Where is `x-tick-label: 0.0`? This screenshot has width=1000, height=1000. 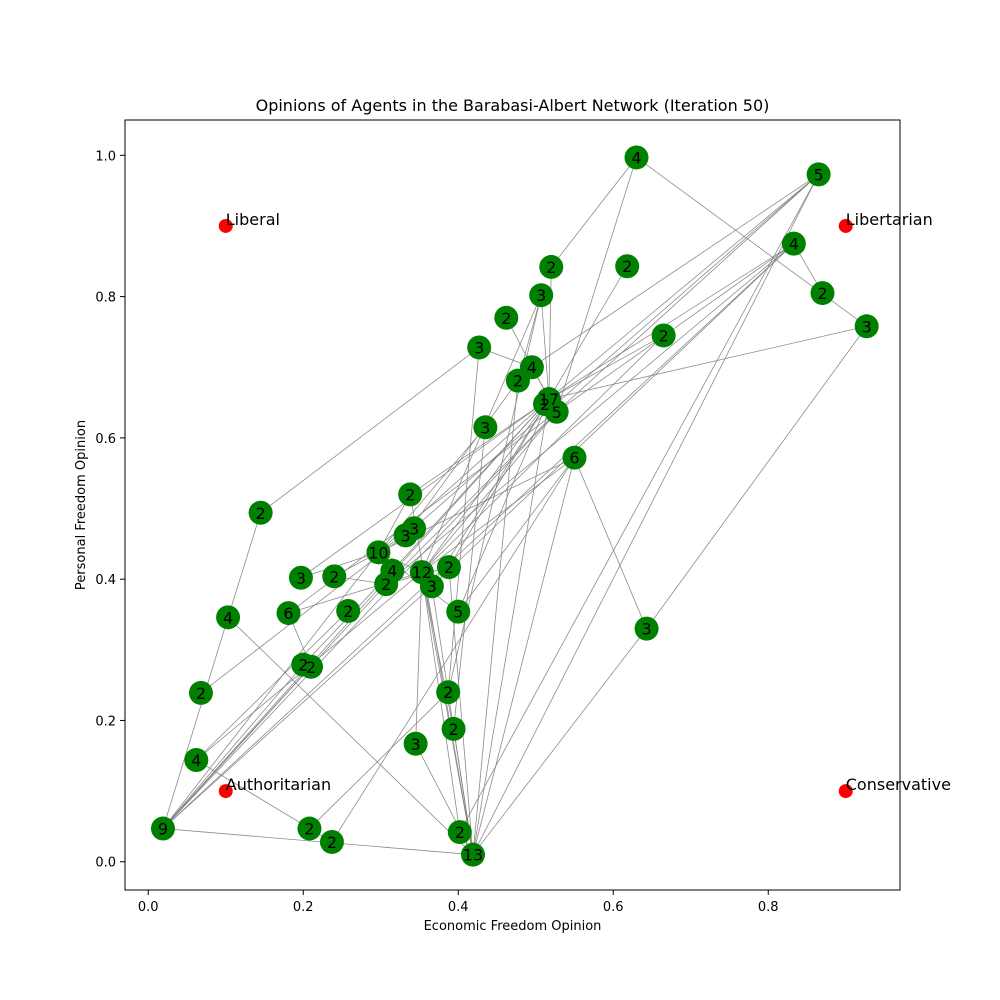 x-tick-label: 0.0 is located at coordinates (148, 907).